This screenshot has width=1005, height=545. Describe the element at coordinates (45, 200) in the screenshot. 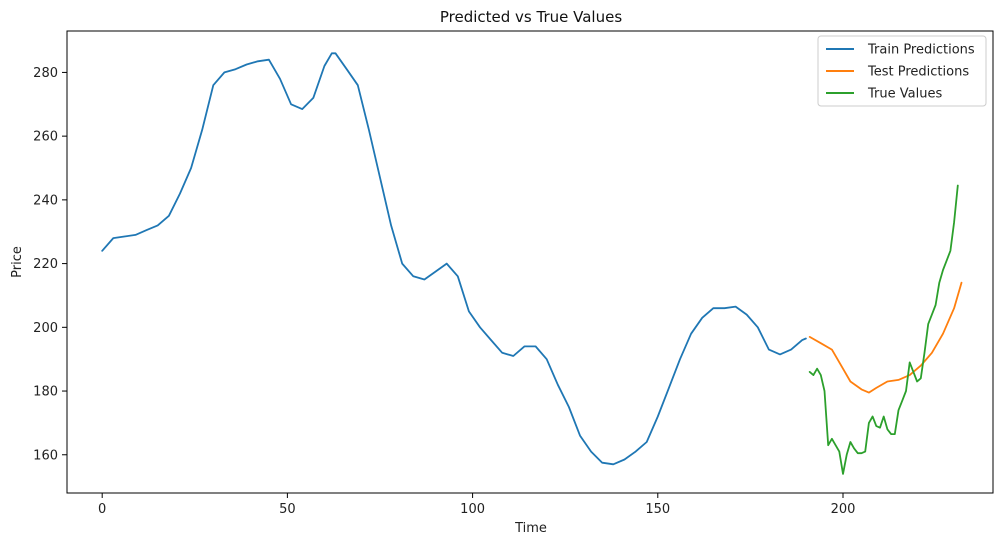

I see `y-tick-label: 240` at that location.